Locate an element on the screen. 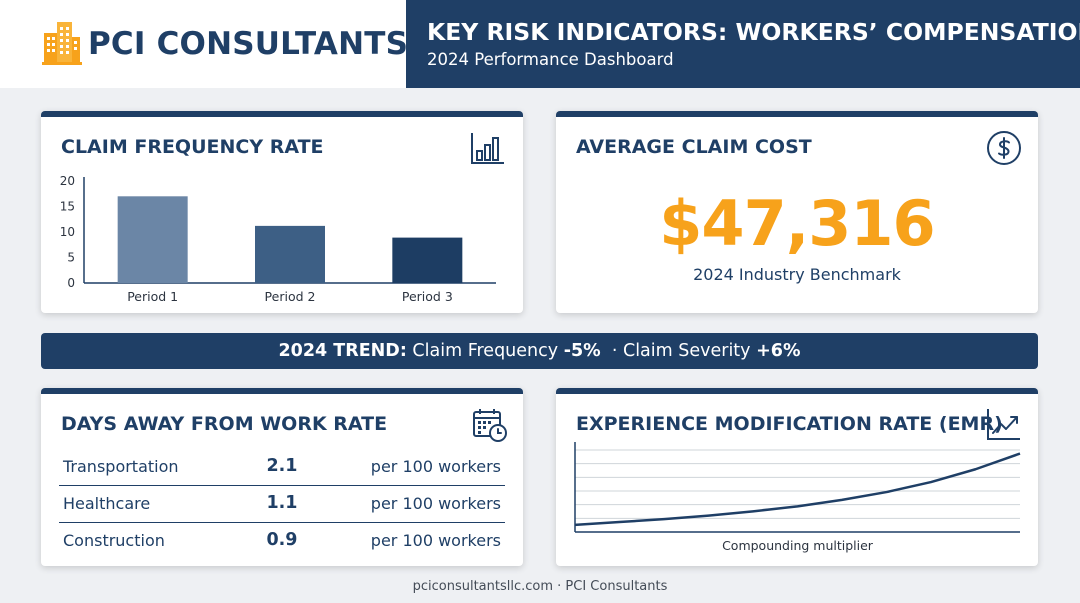 Image resolution: width=1080 pixels, height=603 pixels. trend-up-icon is located at coordinates (1003, 424).